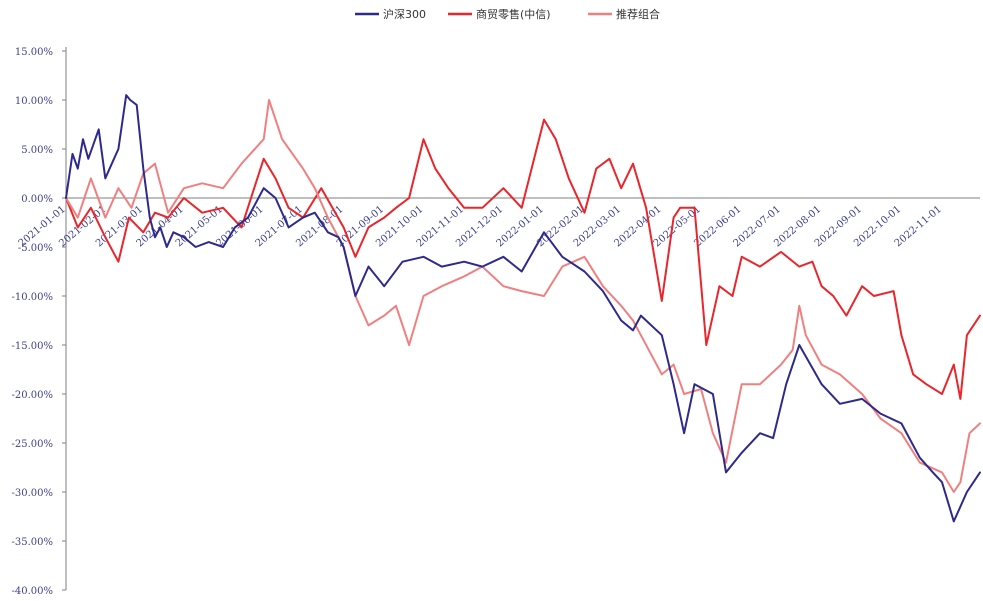 Image resolution: width=983 pixels, height=601 pixels. What do you see at coordinates (404, 14) in the screenshot?
I see `legend-label: 沪深300` at bounding box center [404, 14].